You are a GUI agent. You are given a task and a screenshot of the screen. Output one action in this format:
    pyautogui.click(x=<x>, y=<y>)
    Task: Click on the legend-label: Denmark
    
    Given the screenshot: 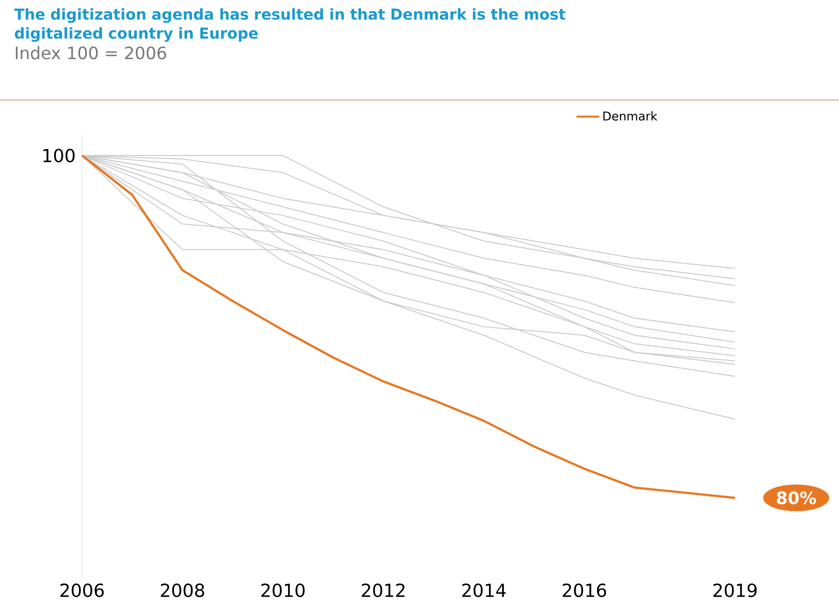 What is the action you would take?
    pyautogui.click(x=630, y=116)
    